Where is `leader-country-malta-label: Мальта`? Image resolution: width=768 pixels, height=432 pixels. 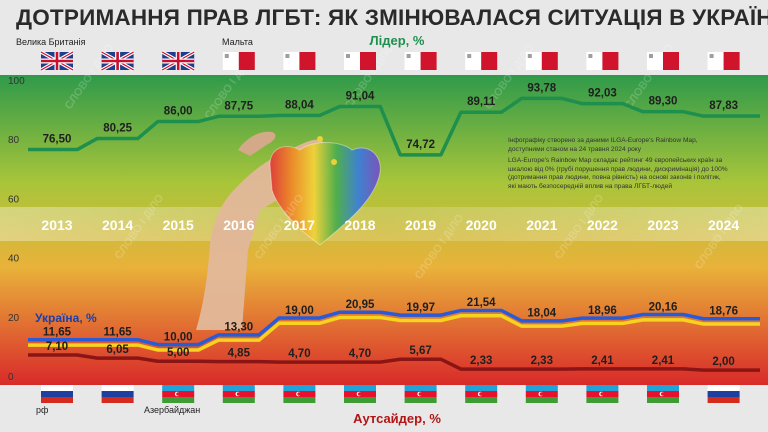
leader-country-malta-label: Мальта is located at coordinates (237, 42).